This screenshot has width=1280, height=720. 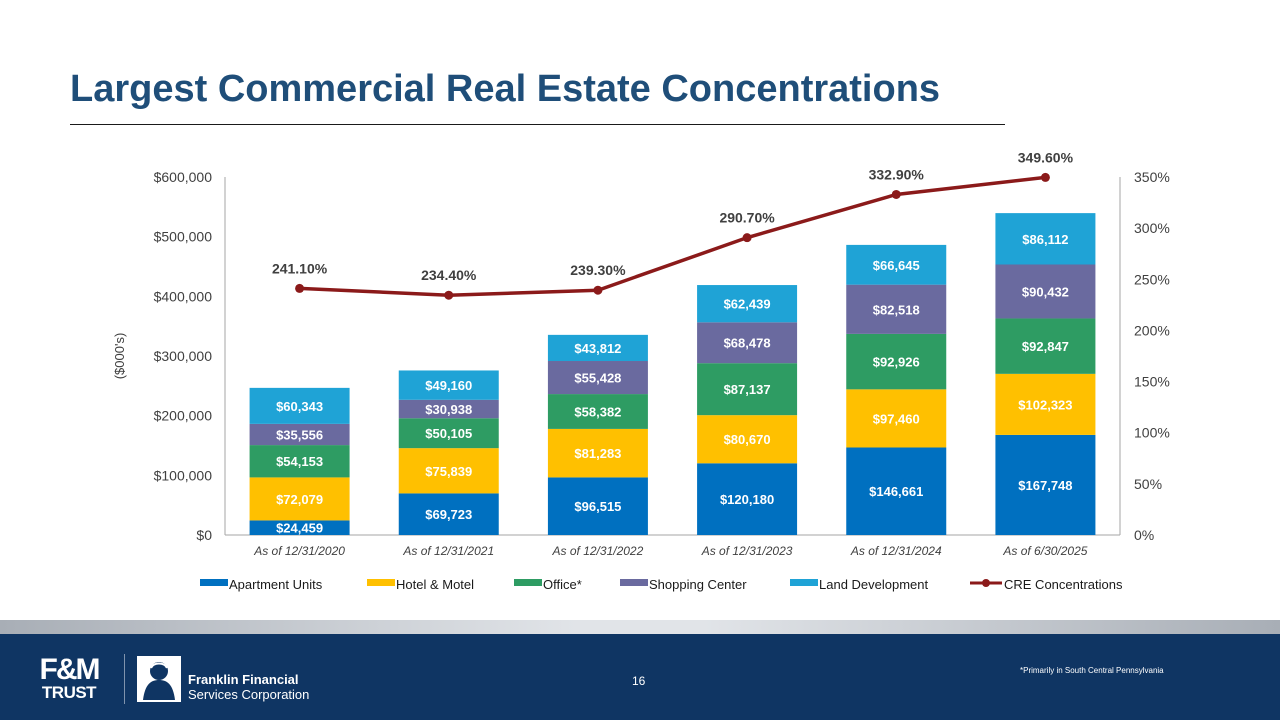 What do you see at coordinates (698, 584) in the screenshot?
I see `legend-label: Shopping Center` at bounding box center [698, 584].